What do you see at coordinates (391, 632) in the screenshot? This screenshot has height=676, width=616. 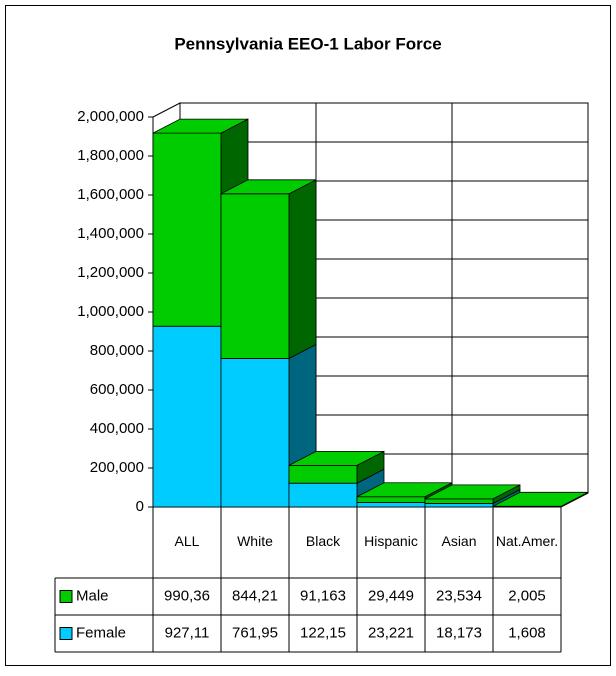 I see `data-label: 23,221` at bounding box center [391, 632].